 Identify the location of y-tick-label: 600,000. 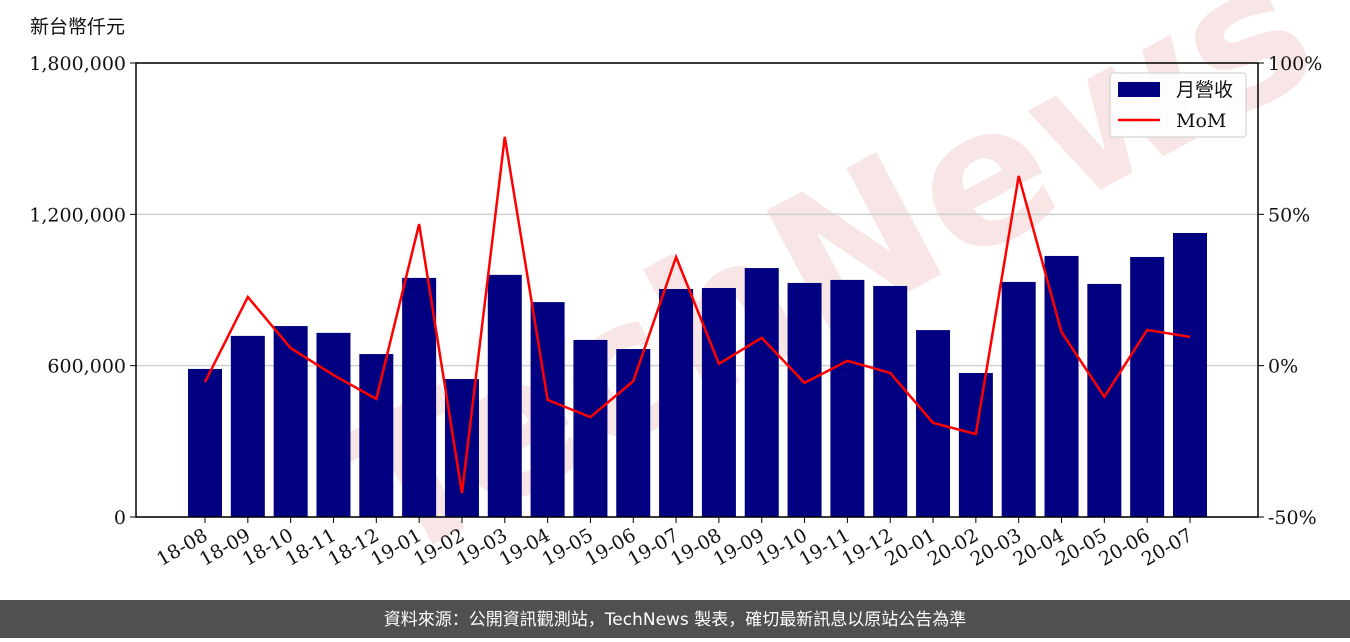
(86, 367).